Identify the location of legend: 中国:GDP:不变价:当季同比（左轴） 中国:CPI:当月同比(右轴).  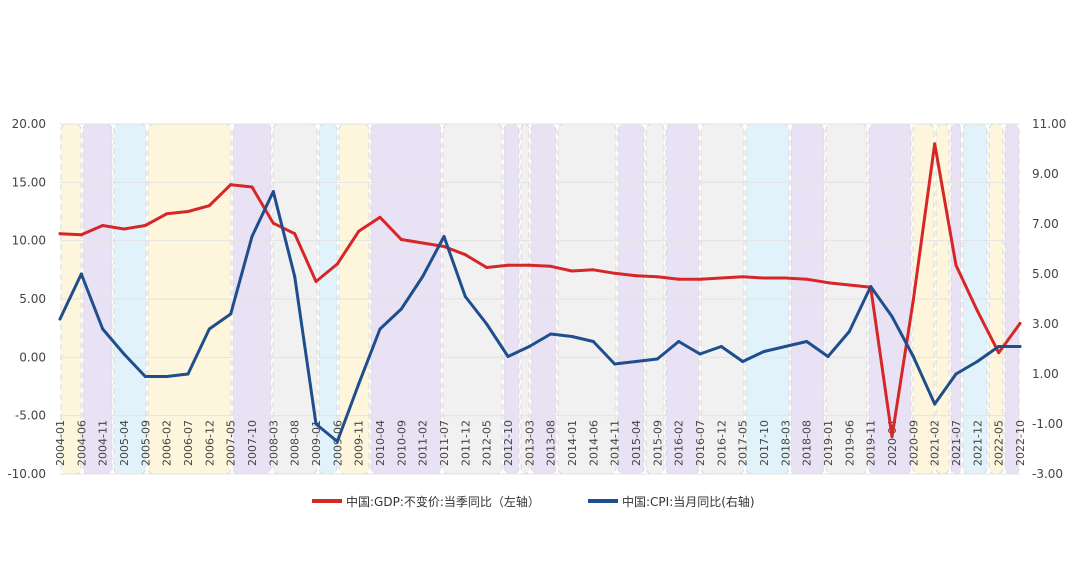
(533, 501).